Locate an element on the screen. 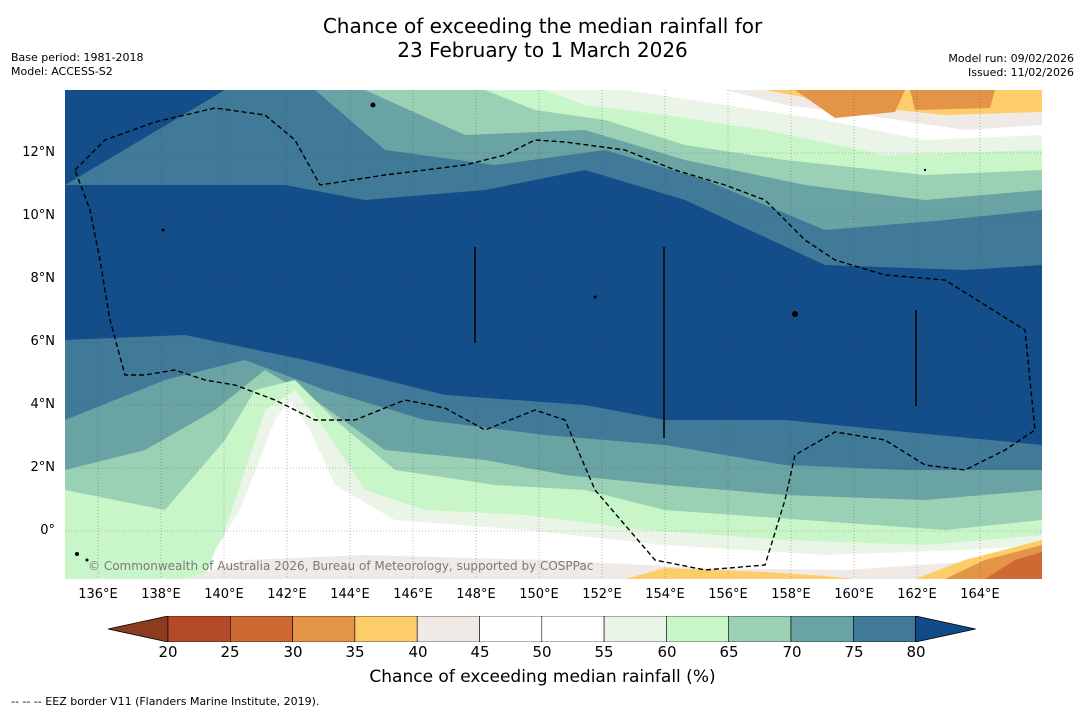 Image resolution: width=1085 pixels, height=713 pixels. colorbar-tick: 20 is located at coordinates (168, 652).